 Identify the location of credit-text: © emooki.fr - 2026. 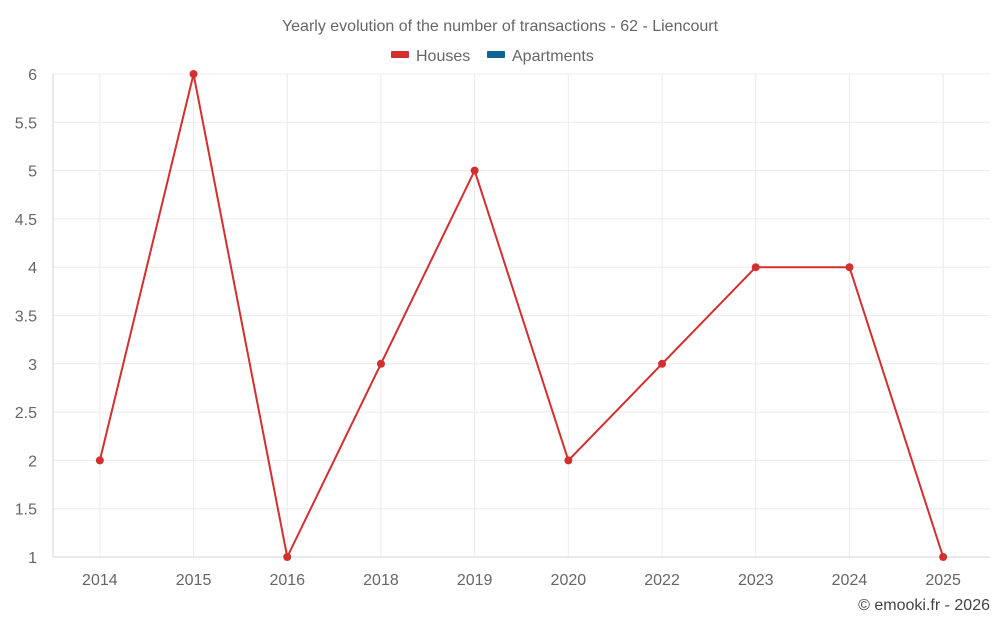
(924, 605).